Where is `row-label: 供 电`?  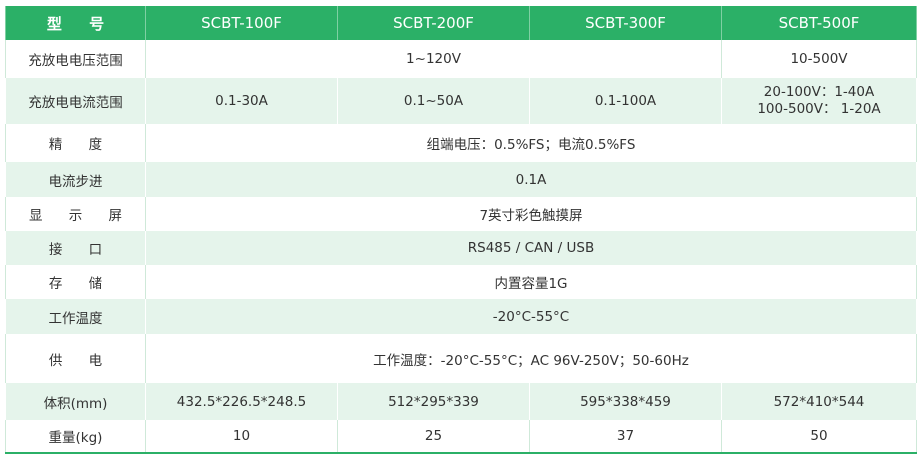 row-label: 供 电 is located at coordinates (75, 358).